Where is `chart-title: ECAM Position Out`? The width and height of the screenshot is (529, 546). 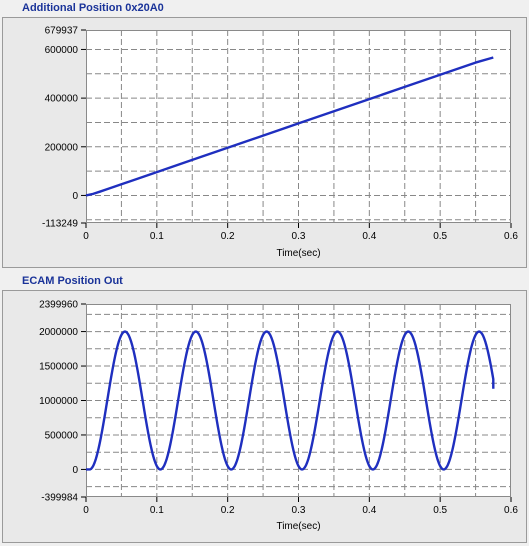 chart-title: ECAM Position Out is located at coordinates (72, 281).